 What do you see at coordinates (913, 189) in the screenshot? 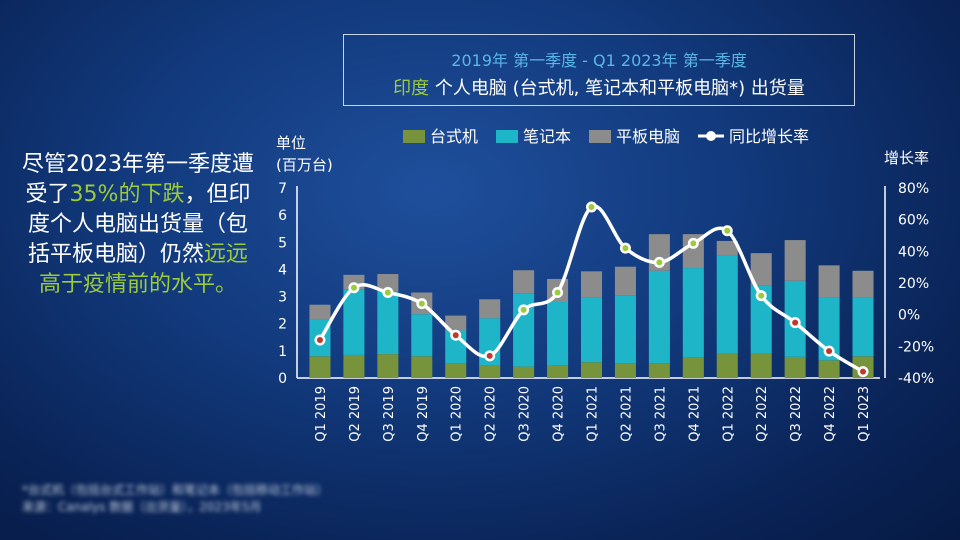
I see `y-tick-label-right: 80%` at bounding box center [913, 189].